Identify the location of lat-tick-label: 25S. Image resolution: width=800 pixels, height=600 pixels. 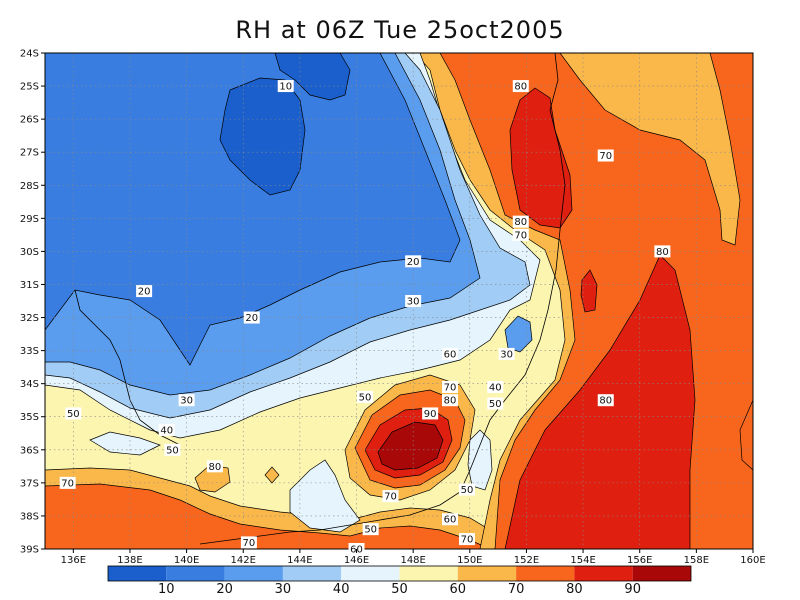
(29, 87).